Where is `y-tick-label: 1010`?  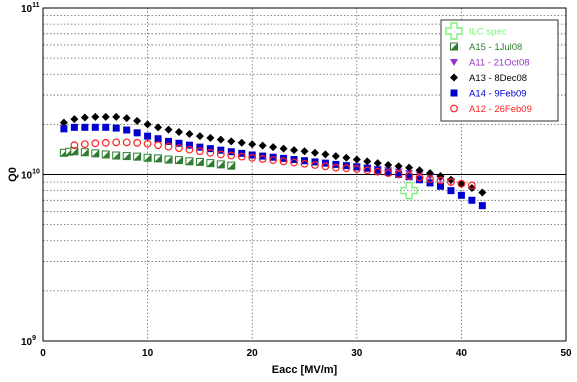 y-tick-label: 1010 is located at coordinates (30, 175).